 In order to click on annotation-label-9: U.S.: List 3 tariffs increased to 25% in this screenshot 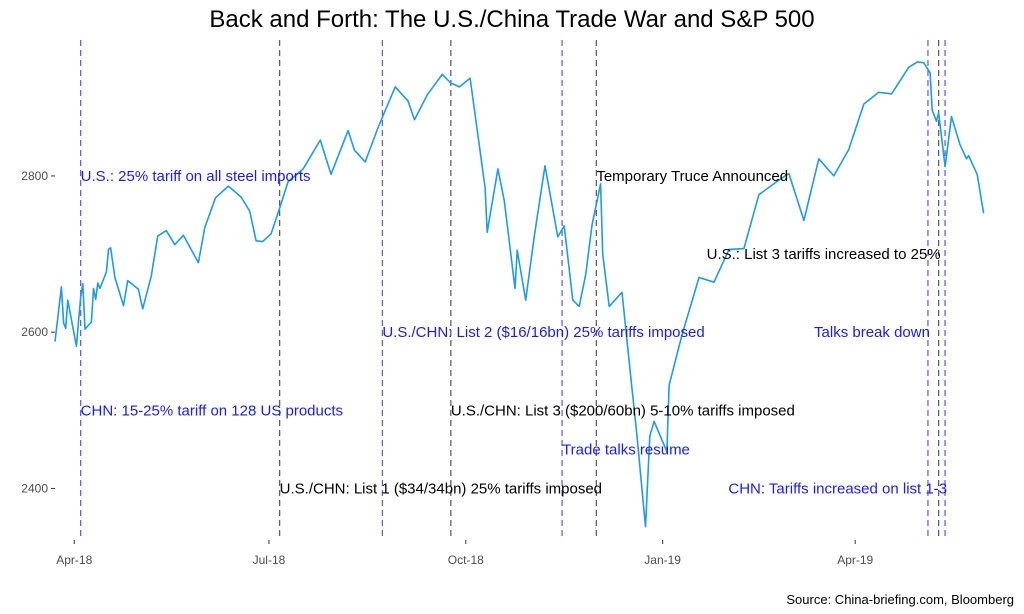, I will do `click(824, 254)`.